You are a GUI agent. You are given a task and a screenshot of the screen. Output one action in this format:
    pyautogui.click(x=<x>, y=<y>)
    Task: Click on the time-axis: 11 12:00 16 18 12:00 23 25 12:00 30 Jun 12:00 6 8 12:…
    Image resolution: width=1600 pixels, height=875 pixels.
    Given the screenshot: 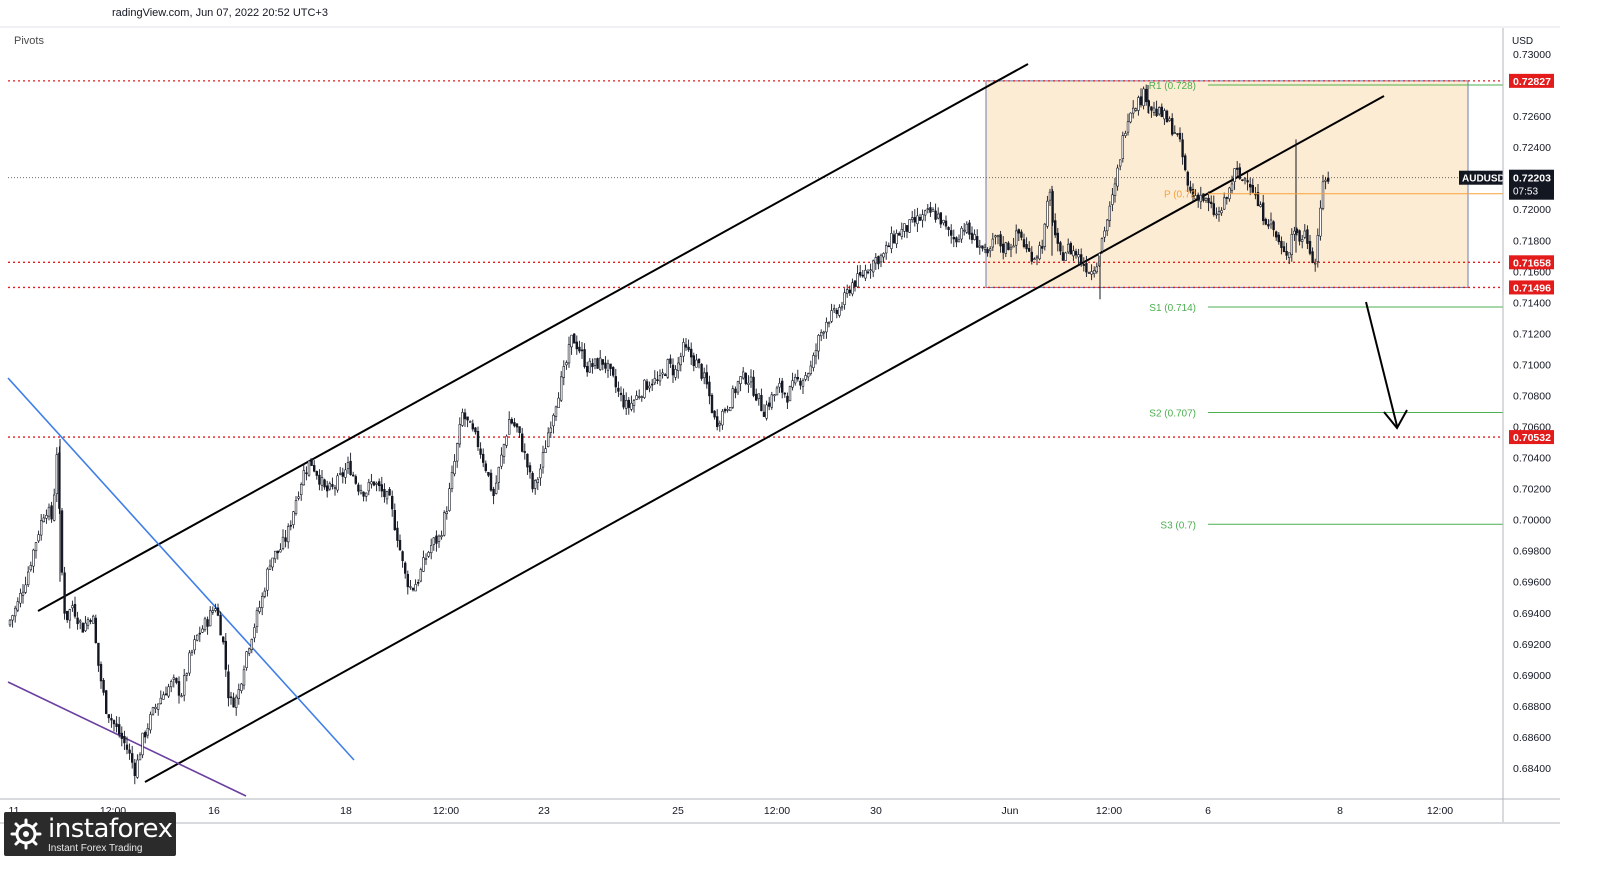 What is the action you would take?
    pyautogui.click(x=731, y=811)
    